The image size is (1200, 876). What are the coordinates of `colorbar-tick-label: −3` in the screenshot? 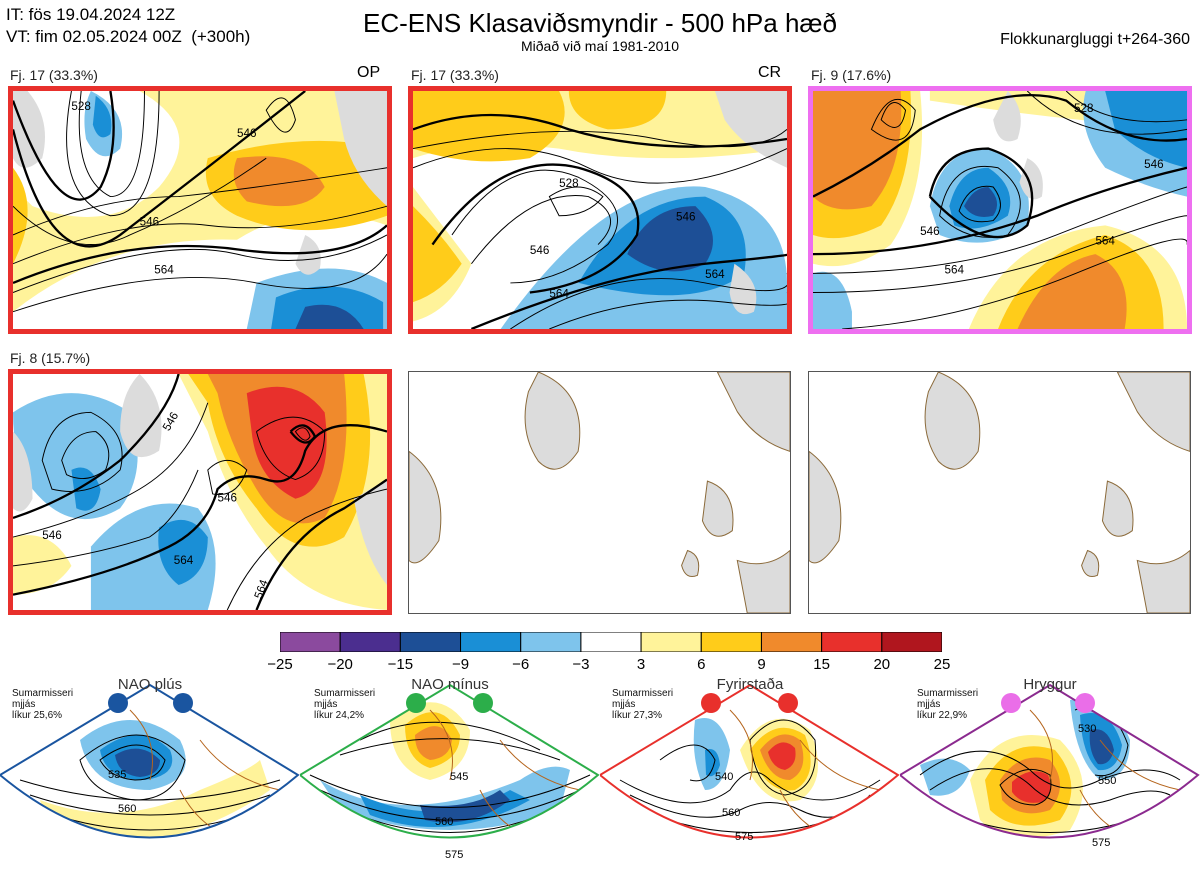 It's located at (581, 664).